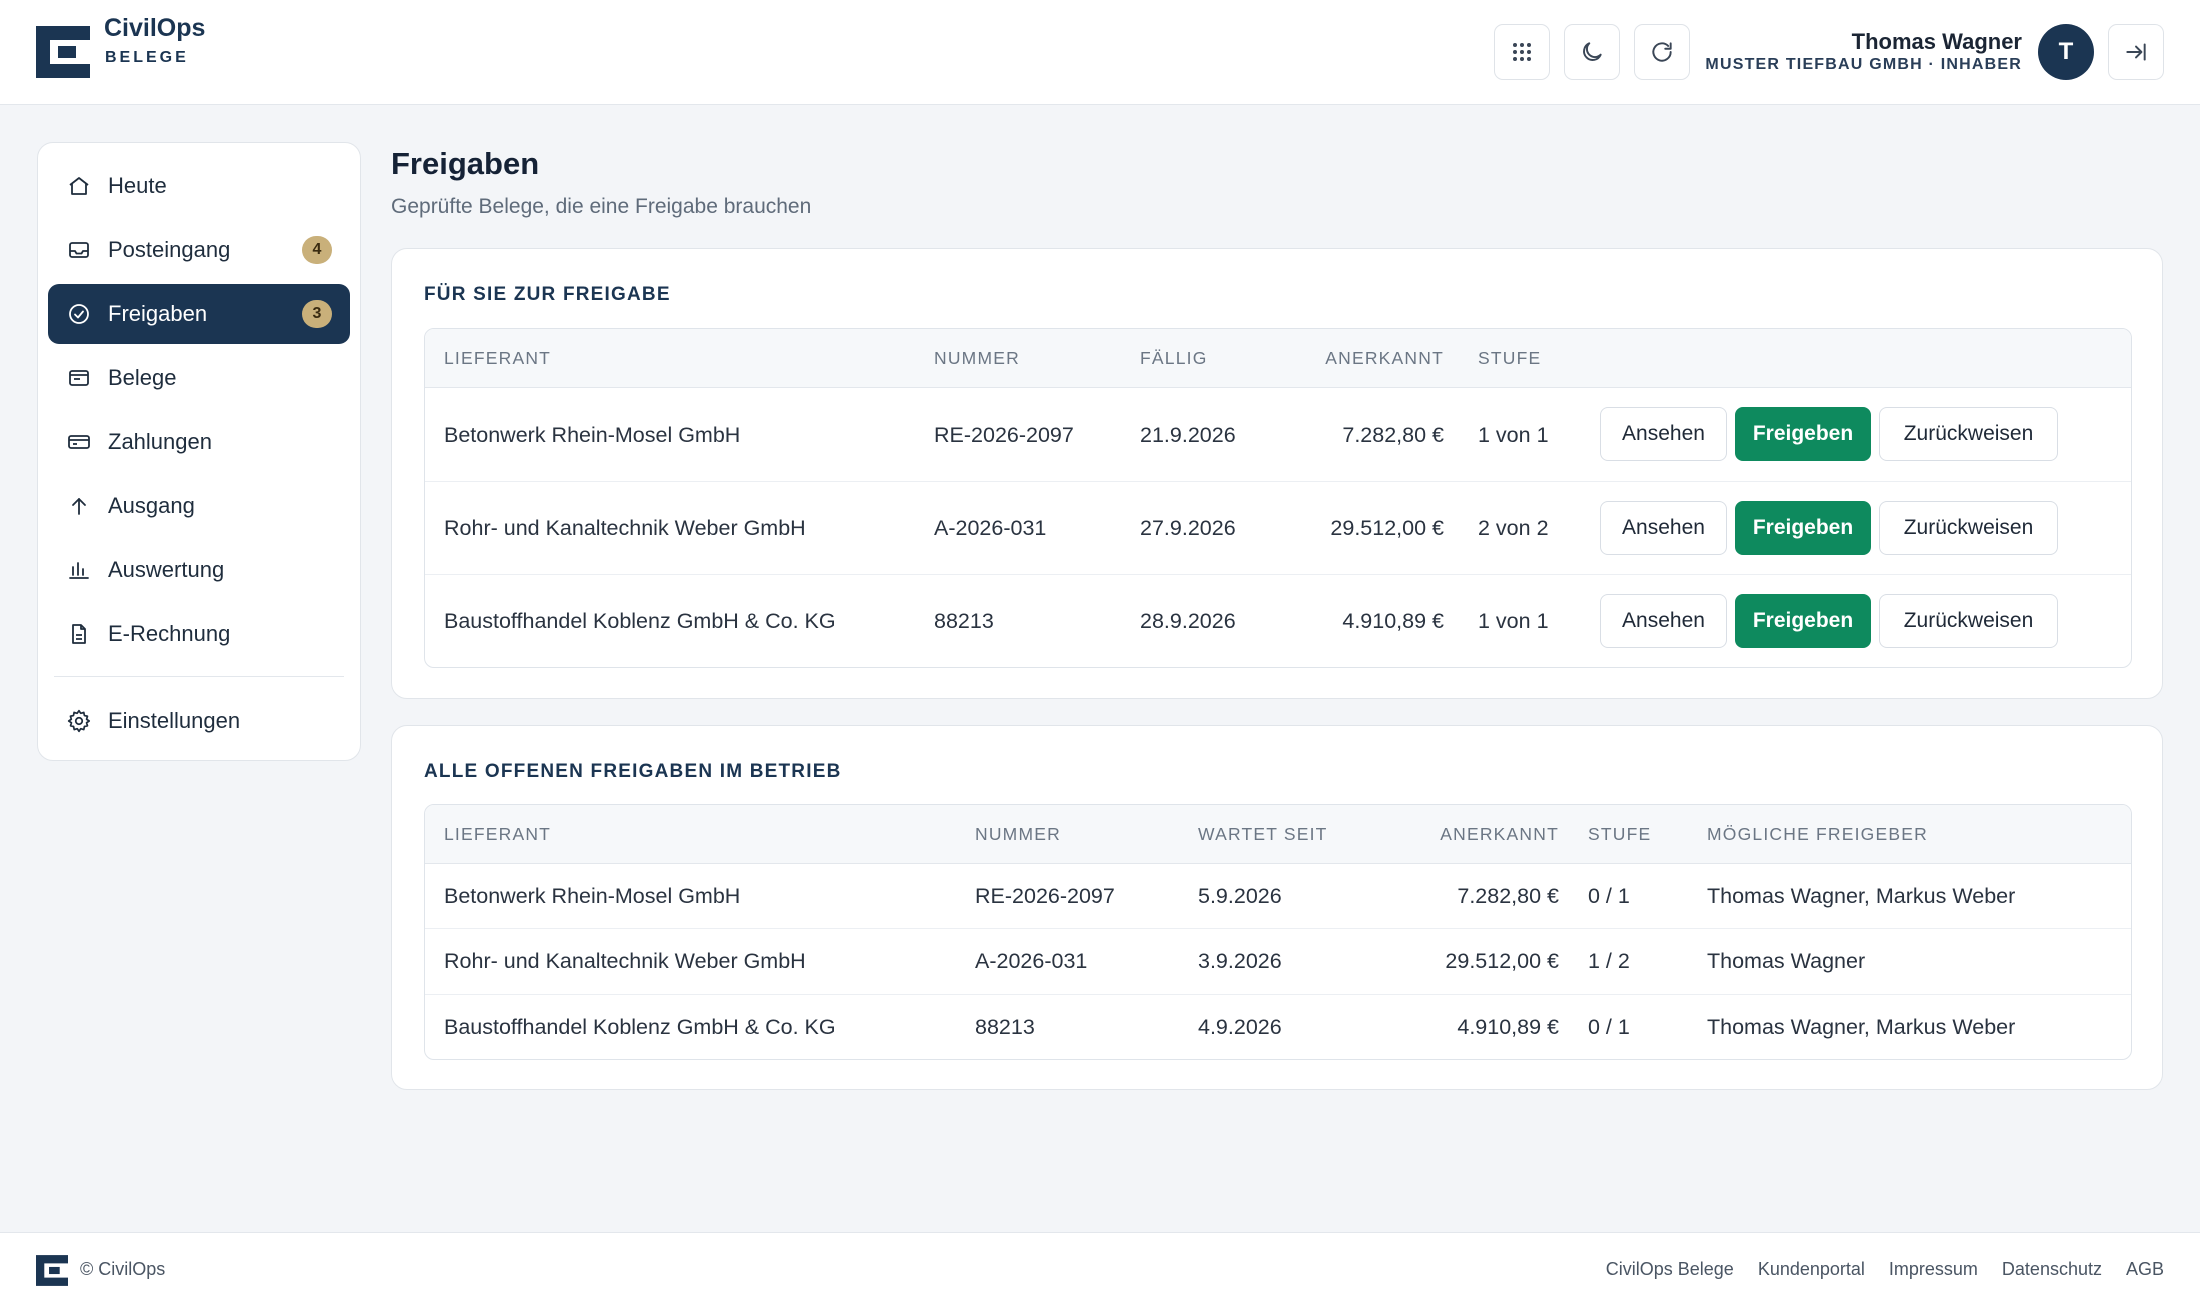 The image size is (2200, 1306). Describe the element at coordinates (79, 442) in the screenshot. I see `credit-card-icon` at that location.